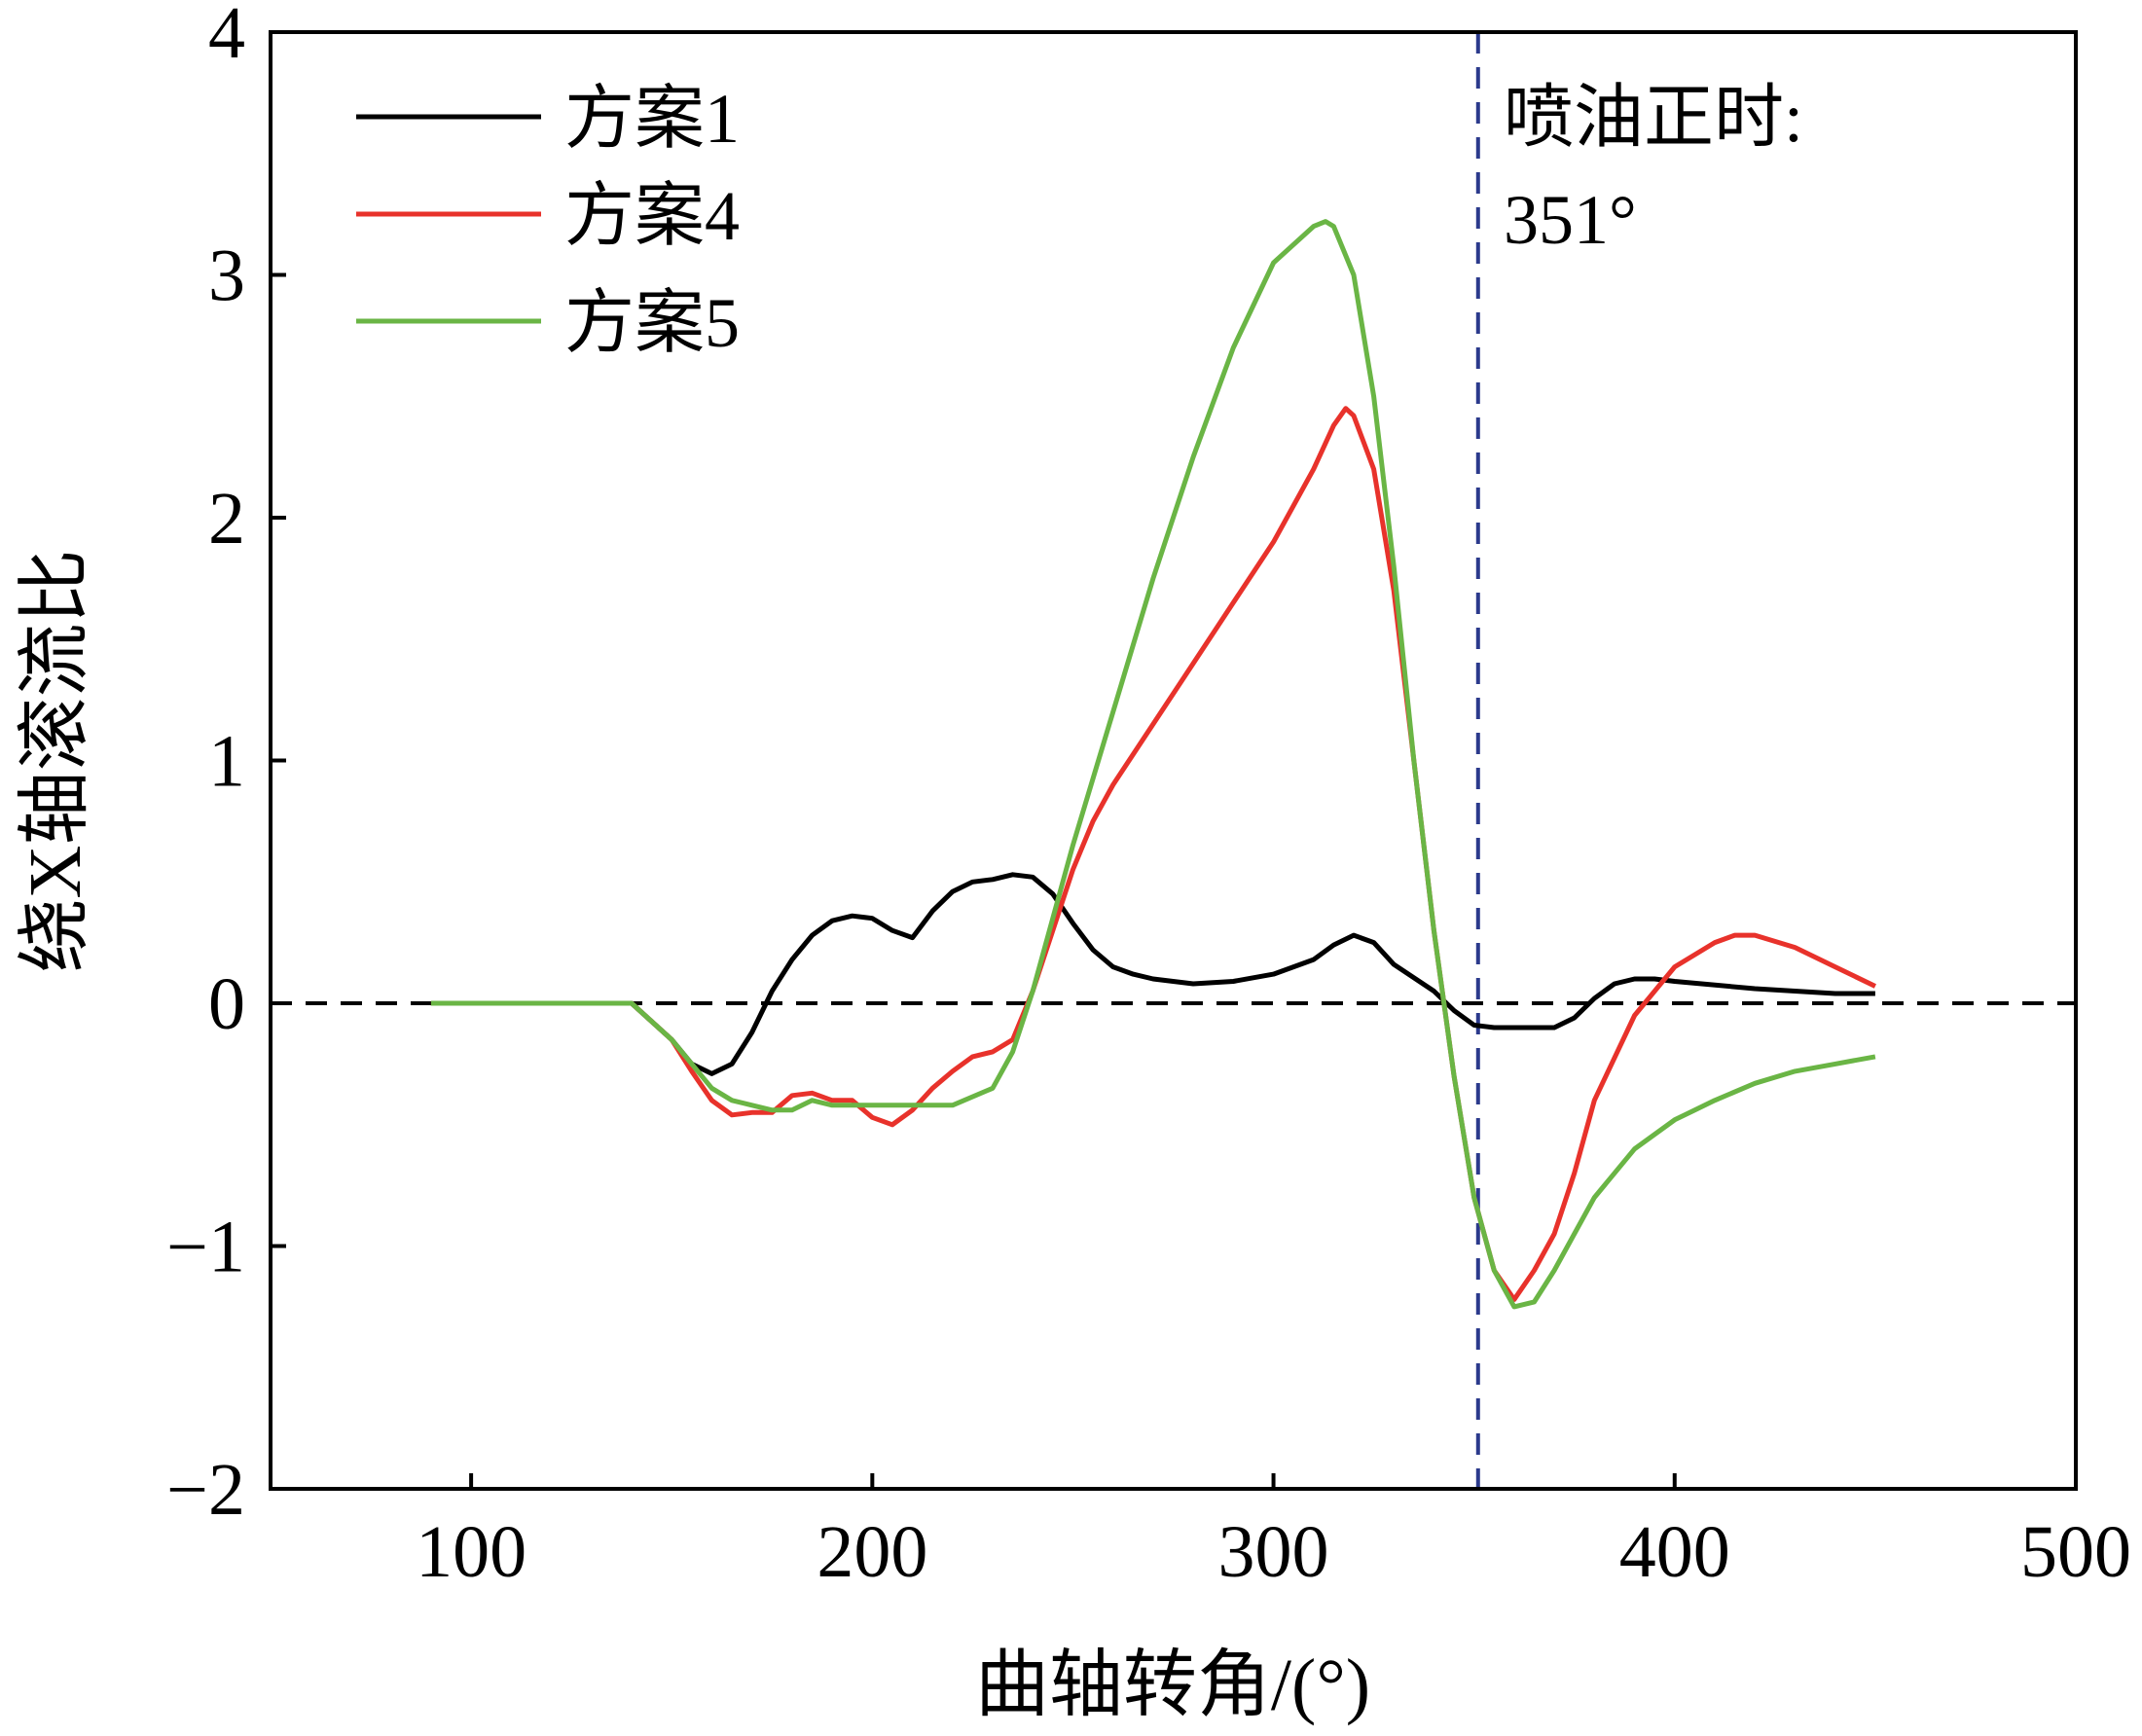 The width and height of the screenshot is (2142, 1736). I want to click on y-tick-label: −1, so click(205, 1247).